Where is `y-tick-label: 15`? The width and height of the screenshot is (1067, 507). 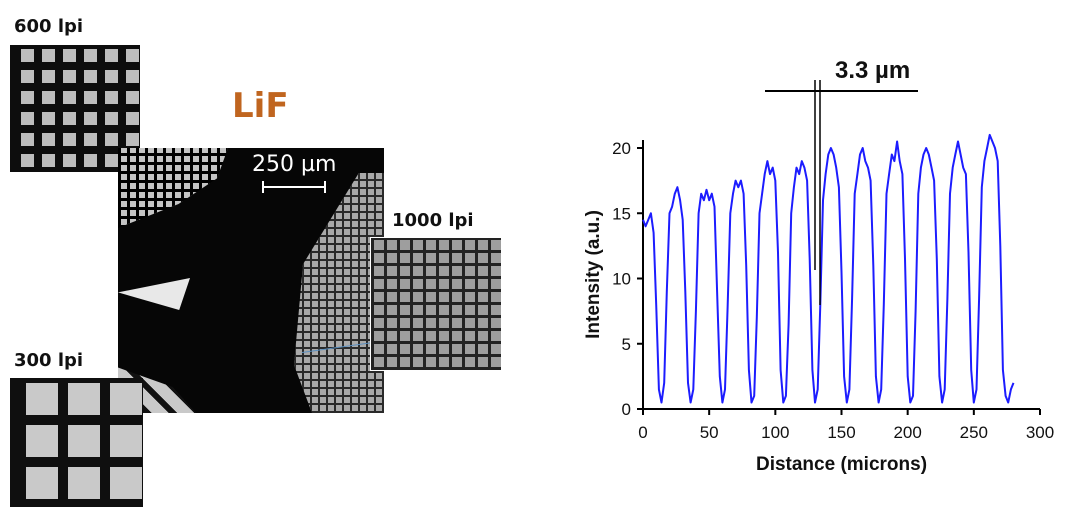
y-tick-label: 15 is located at coordinates (621, 213).